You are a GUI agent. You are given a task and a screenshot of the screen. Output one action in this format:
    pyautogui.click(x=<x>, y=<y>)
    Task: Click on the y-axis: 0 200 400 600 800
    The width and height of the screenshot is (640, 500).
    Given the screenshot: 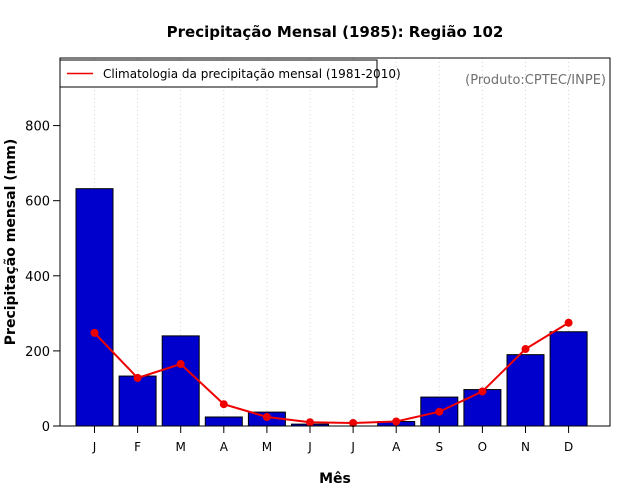 What is the action you would take?
    pyautogui.click(x=42, y=277)
    